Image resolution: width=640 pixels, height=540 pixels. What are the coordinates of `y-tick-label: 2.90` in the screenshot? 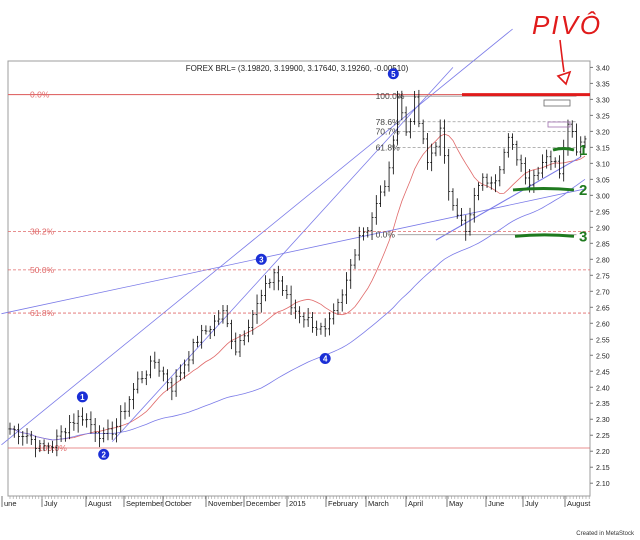 It's located at (603, 228).